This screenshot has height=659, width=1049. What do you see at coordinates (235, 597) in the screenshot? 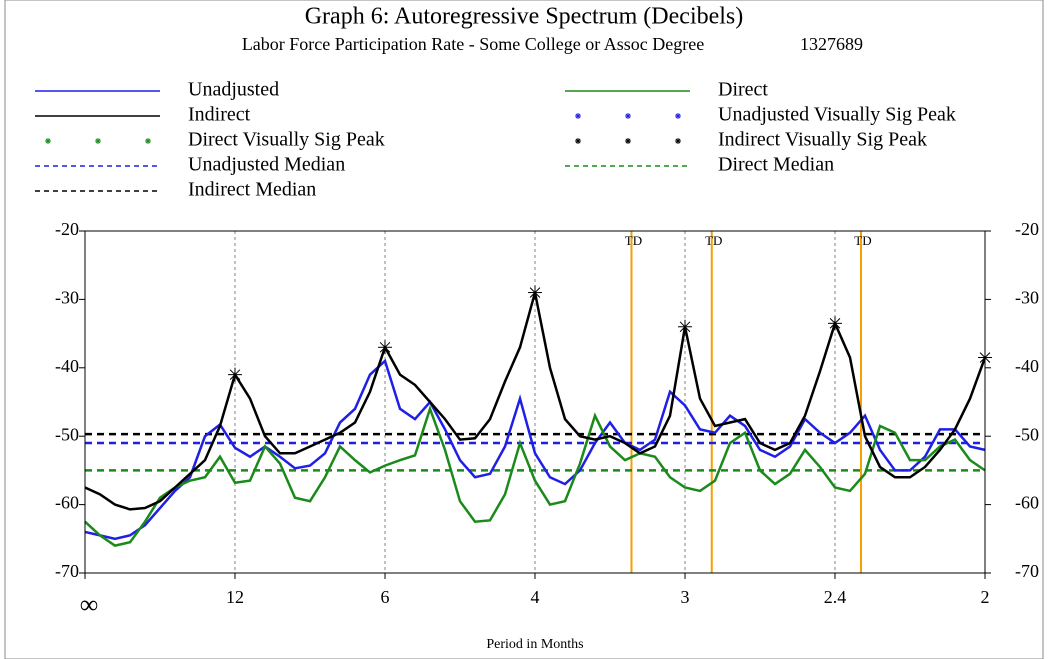
I see `x-tick-label: 12` at bounding box center [235, 597].